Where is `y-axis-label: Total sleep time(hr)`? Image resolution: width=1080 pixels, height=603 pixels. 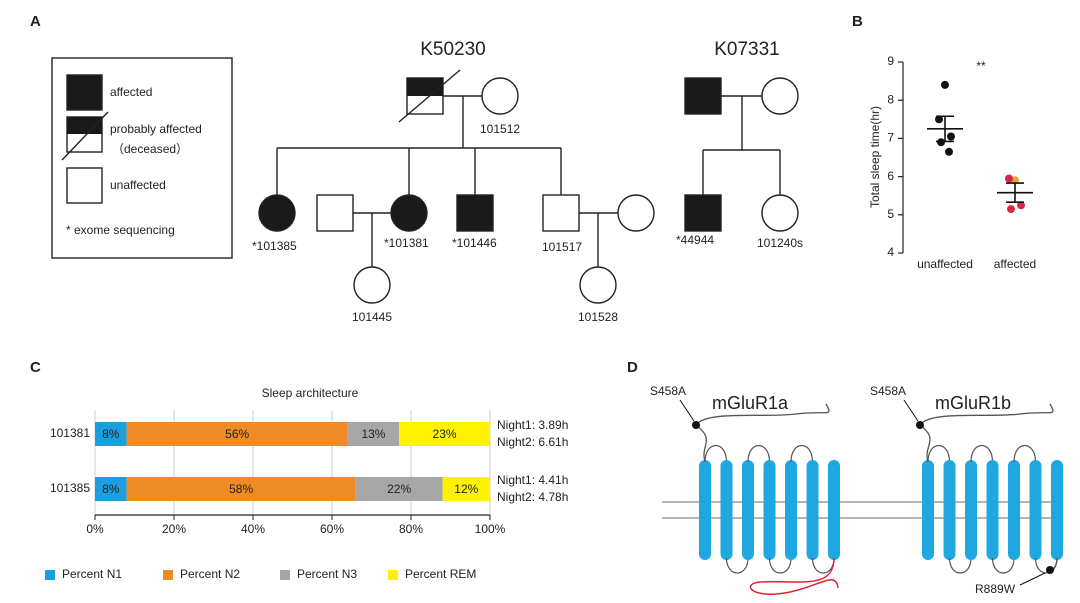 y-axis-label: Total sleep time(hr) is located at coordinates (875, 157).